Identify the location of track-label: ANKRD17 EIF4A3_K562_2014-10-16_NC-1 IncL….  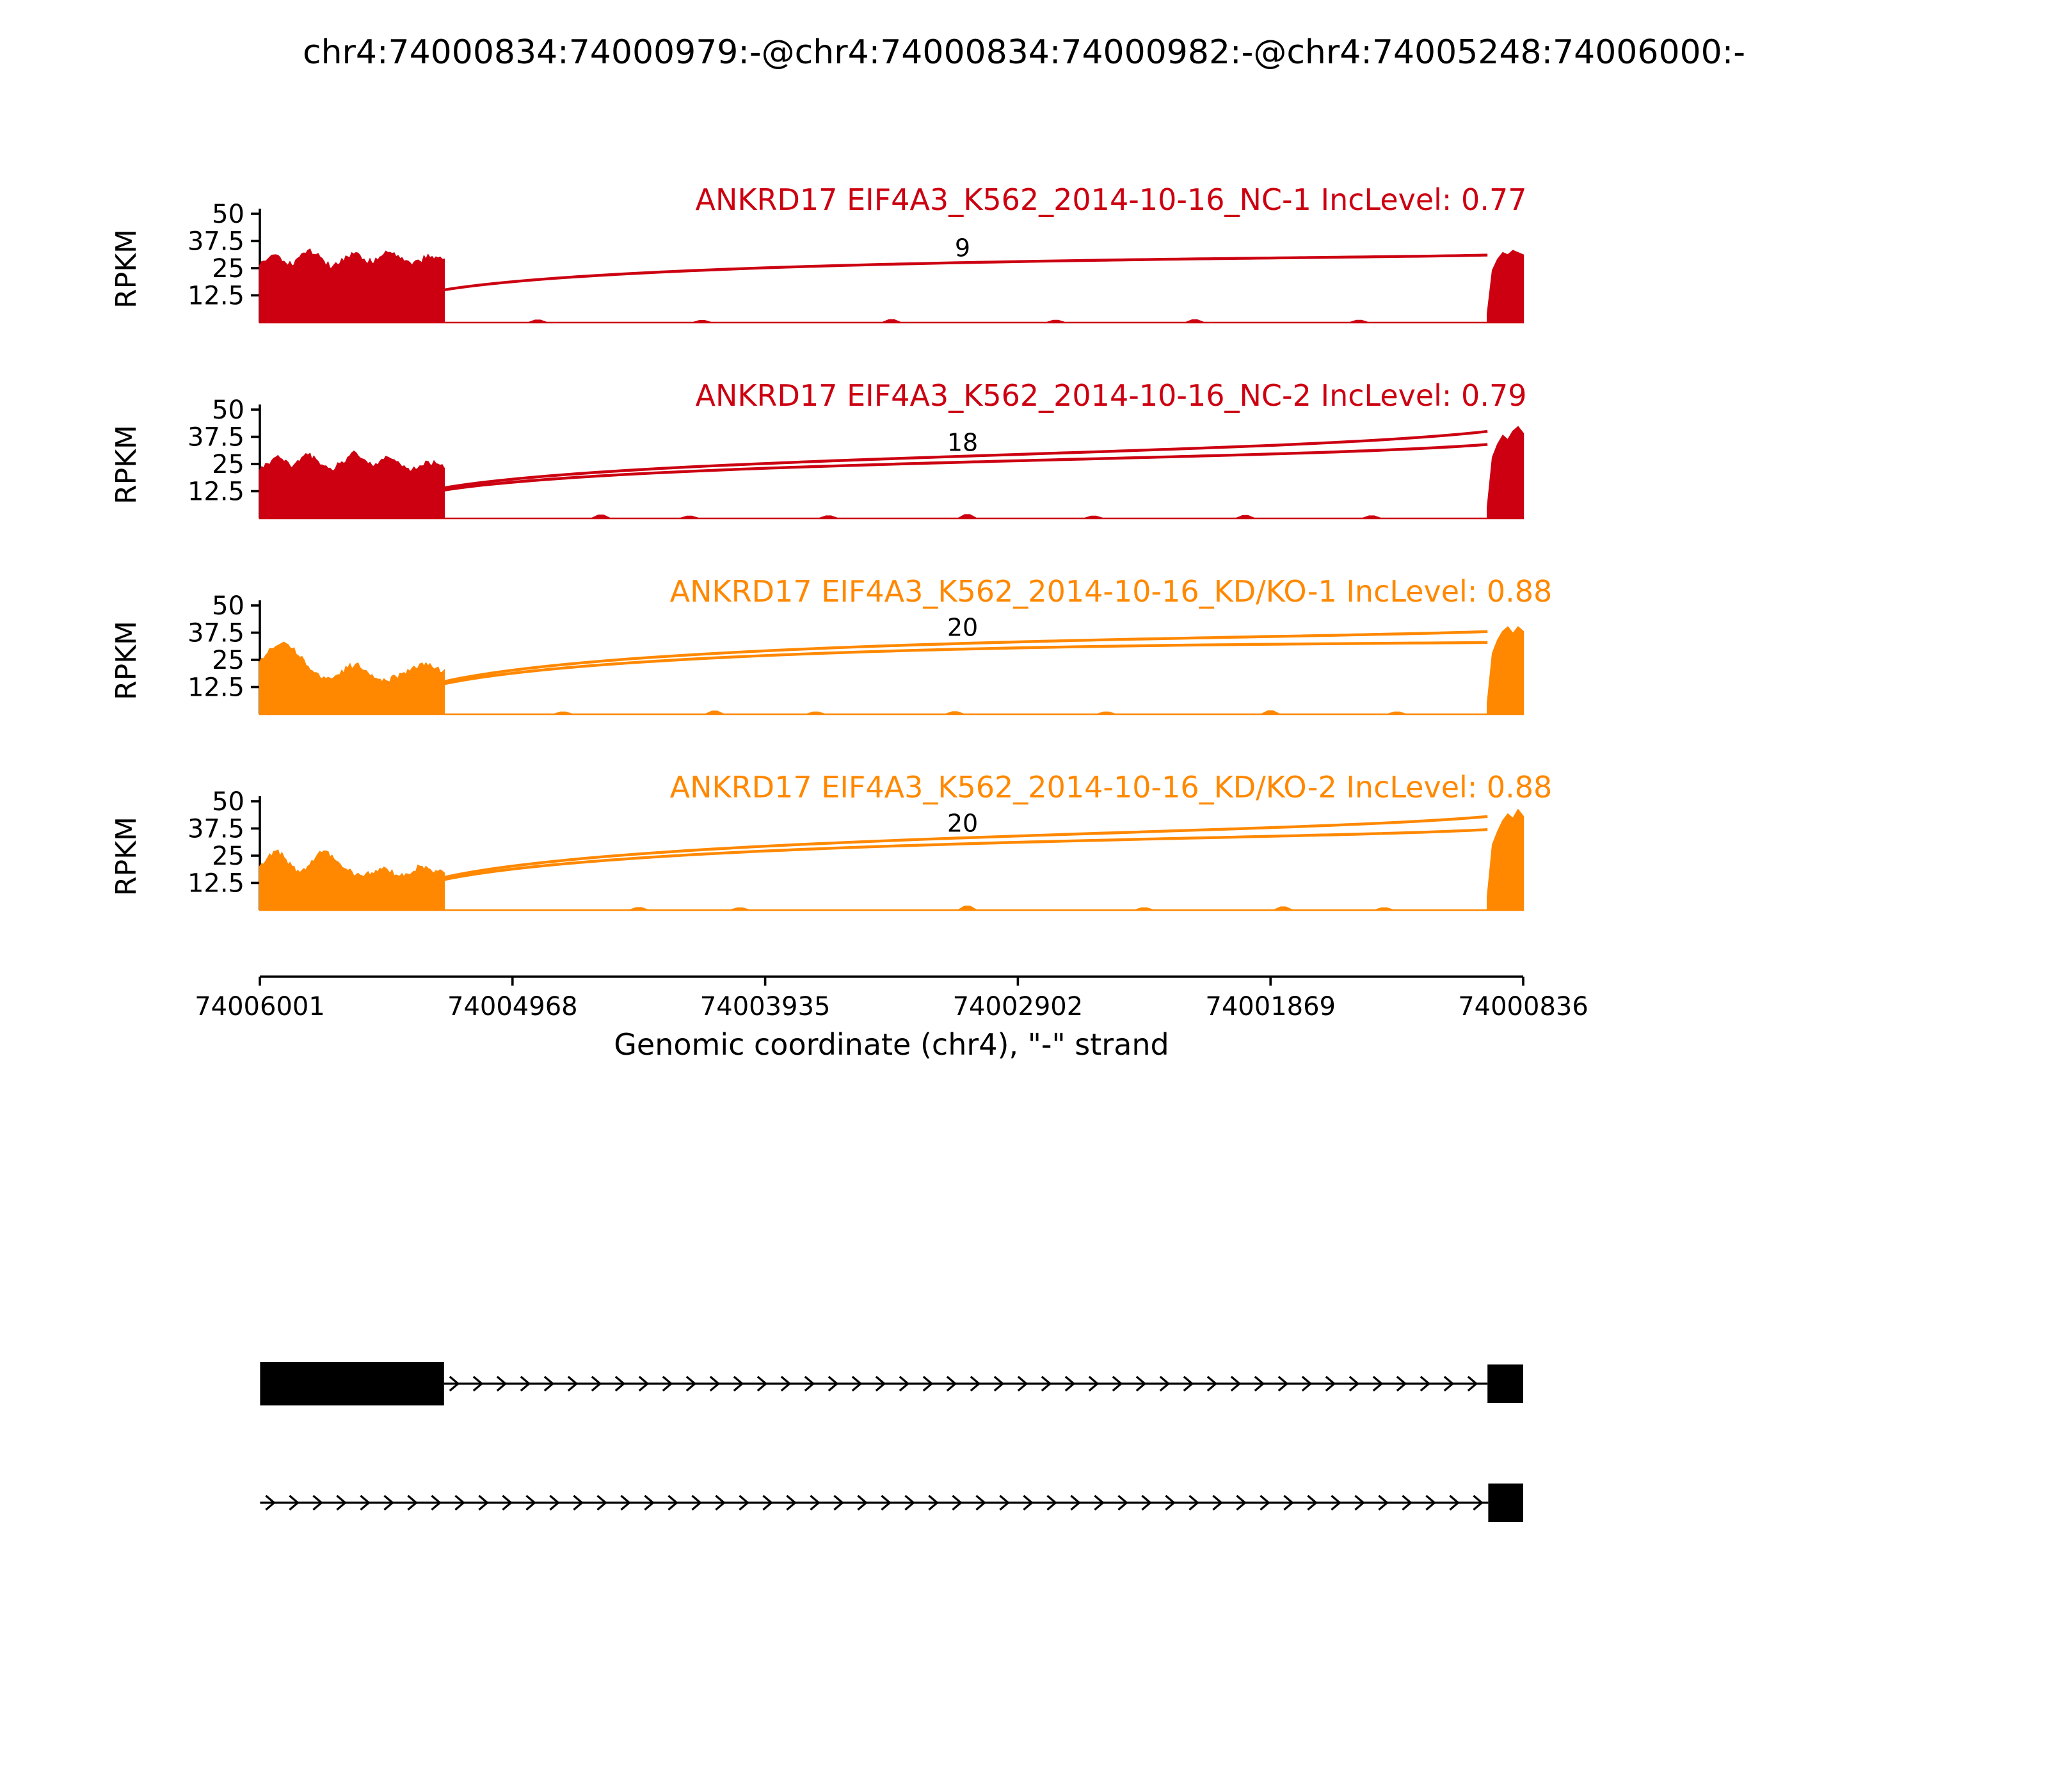
(1111, 199).